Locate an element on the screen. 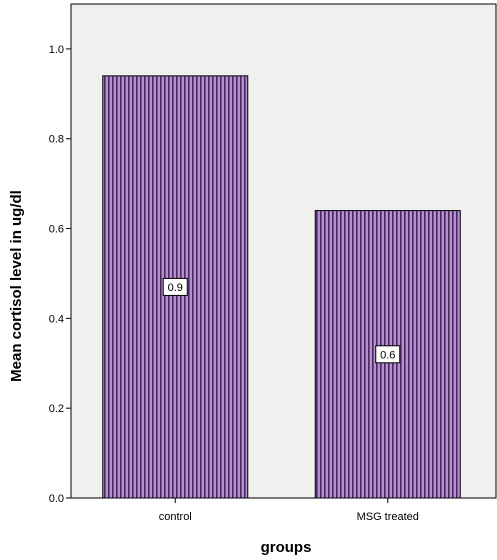  y-tick-label: 0.0 is located at coordinates (56, 499).